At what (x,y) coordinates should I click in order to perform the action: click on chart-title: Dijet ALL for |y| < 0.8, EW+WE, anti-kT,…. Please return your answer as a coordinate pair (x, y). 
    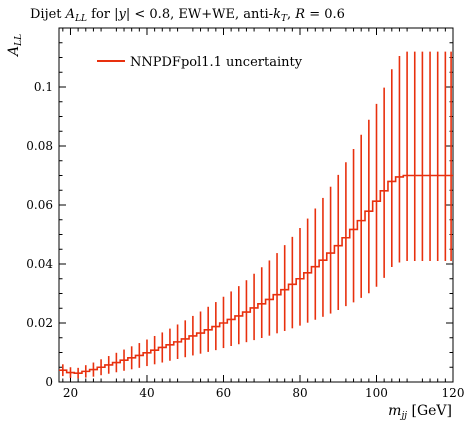
    Looking at the image, I should click on (187, 15).